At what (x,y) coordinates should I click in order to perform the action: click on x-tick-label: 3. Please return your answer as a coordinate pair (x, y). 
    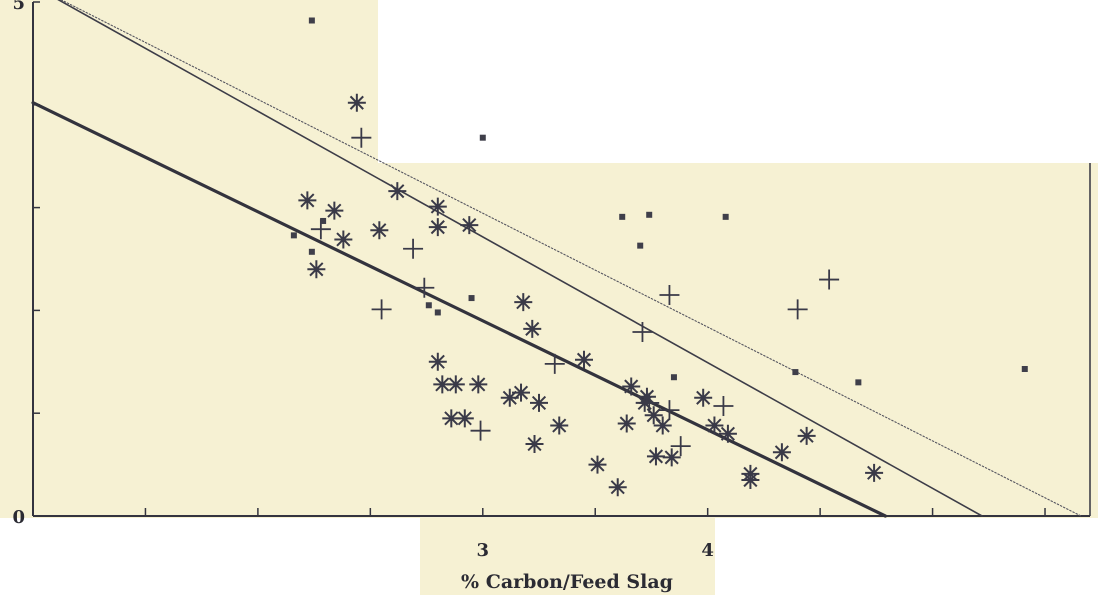
    Looking at the image, I should click on (483, 550).